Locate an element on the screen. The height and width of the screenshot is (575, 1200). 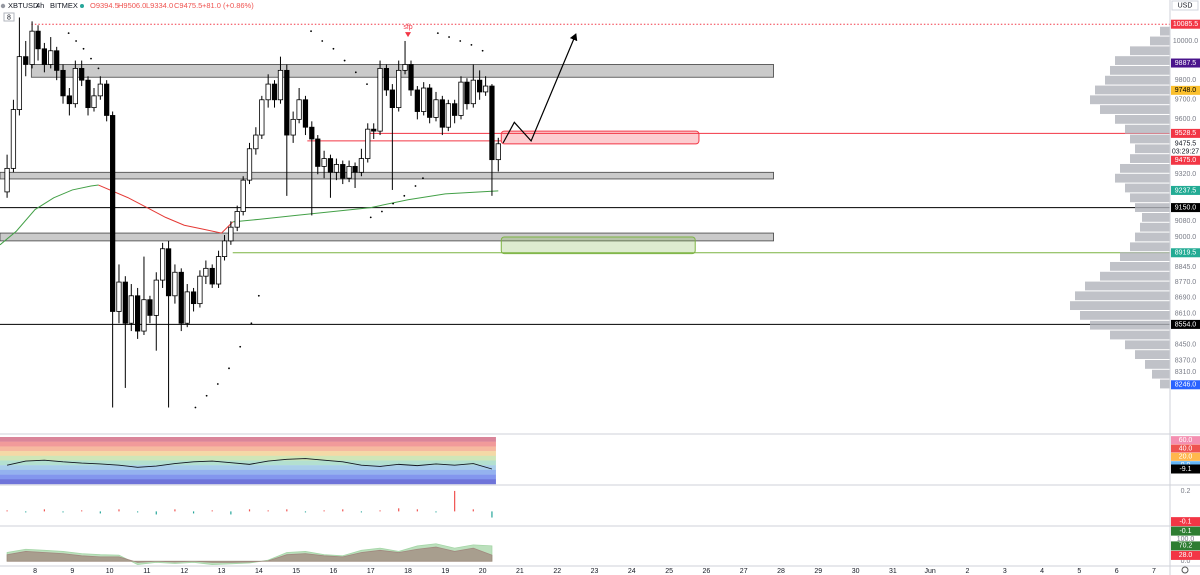
x-tick-label: 6 is located at coordinates (1117, 571).